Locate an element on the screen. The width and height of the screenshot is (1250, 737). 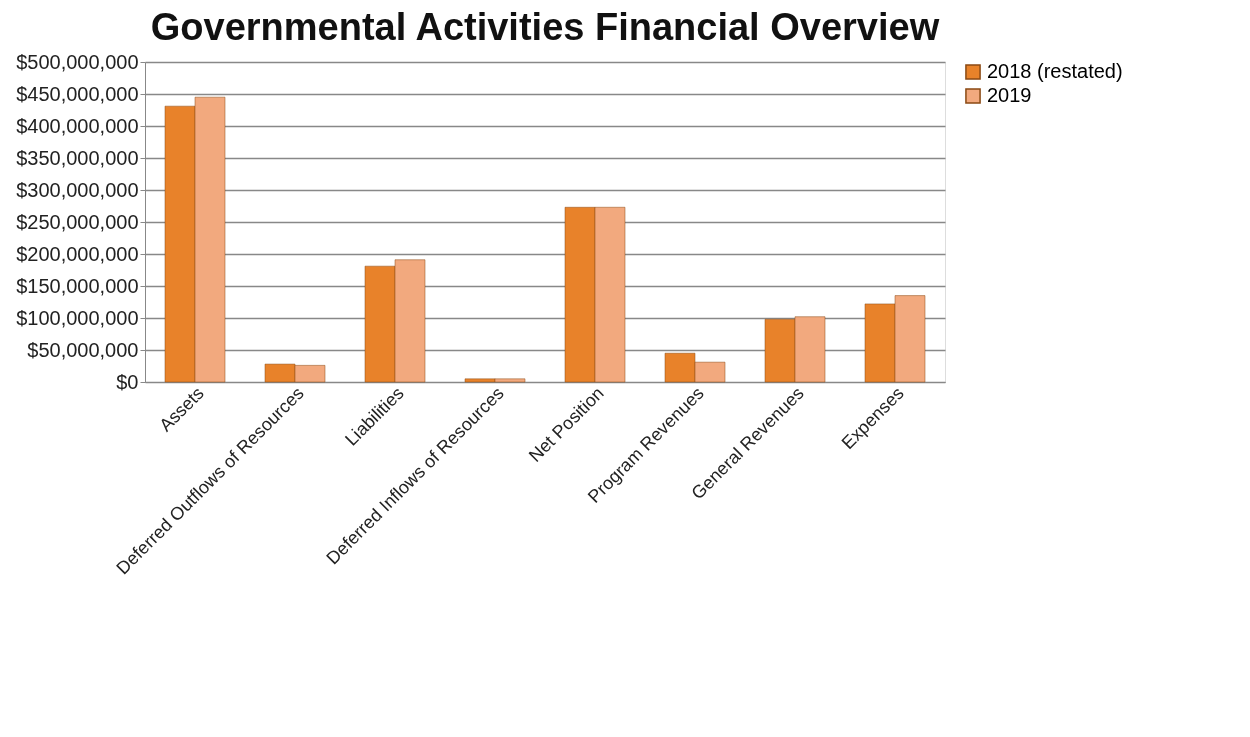
y-tick-label: $50,000,000 is located at coordinates (83, 349).